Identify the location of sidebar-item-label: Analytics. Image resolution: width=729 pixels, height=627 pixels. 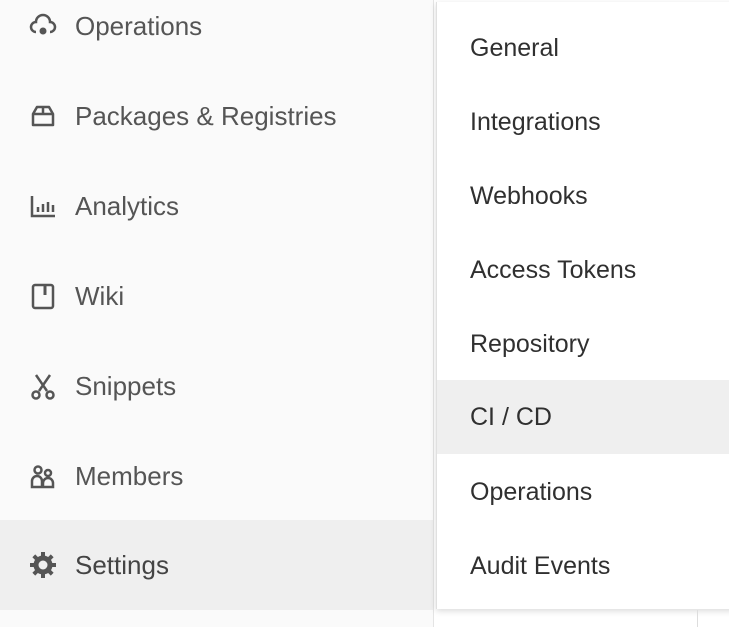
(127, 205).